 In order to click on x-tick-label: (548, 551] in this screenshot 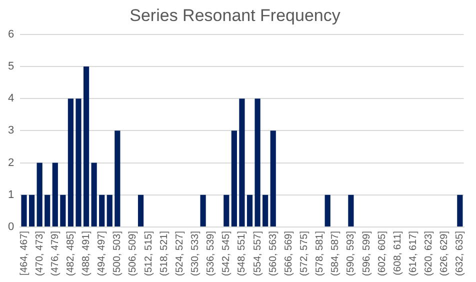, I will do `click(242, 253)`.